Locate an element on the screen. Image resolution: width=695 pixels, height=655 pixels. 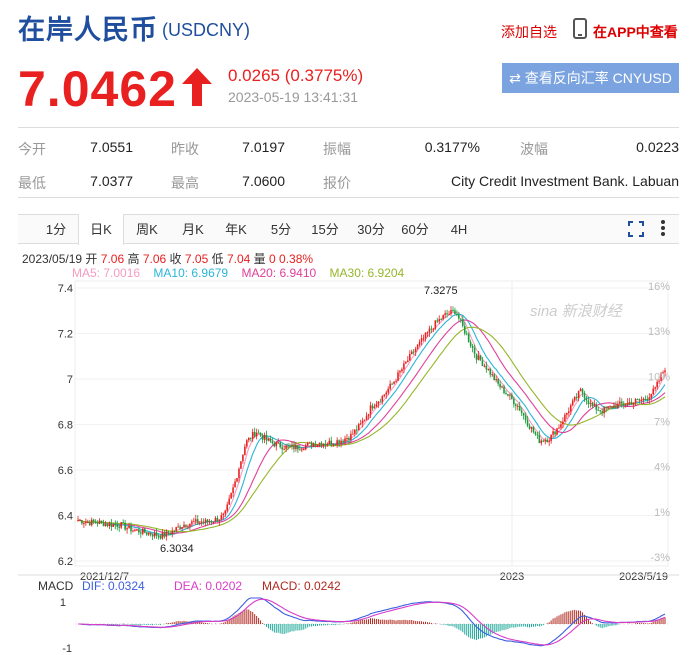
tab-60min: 60分 is located at coordinates (415, 229).